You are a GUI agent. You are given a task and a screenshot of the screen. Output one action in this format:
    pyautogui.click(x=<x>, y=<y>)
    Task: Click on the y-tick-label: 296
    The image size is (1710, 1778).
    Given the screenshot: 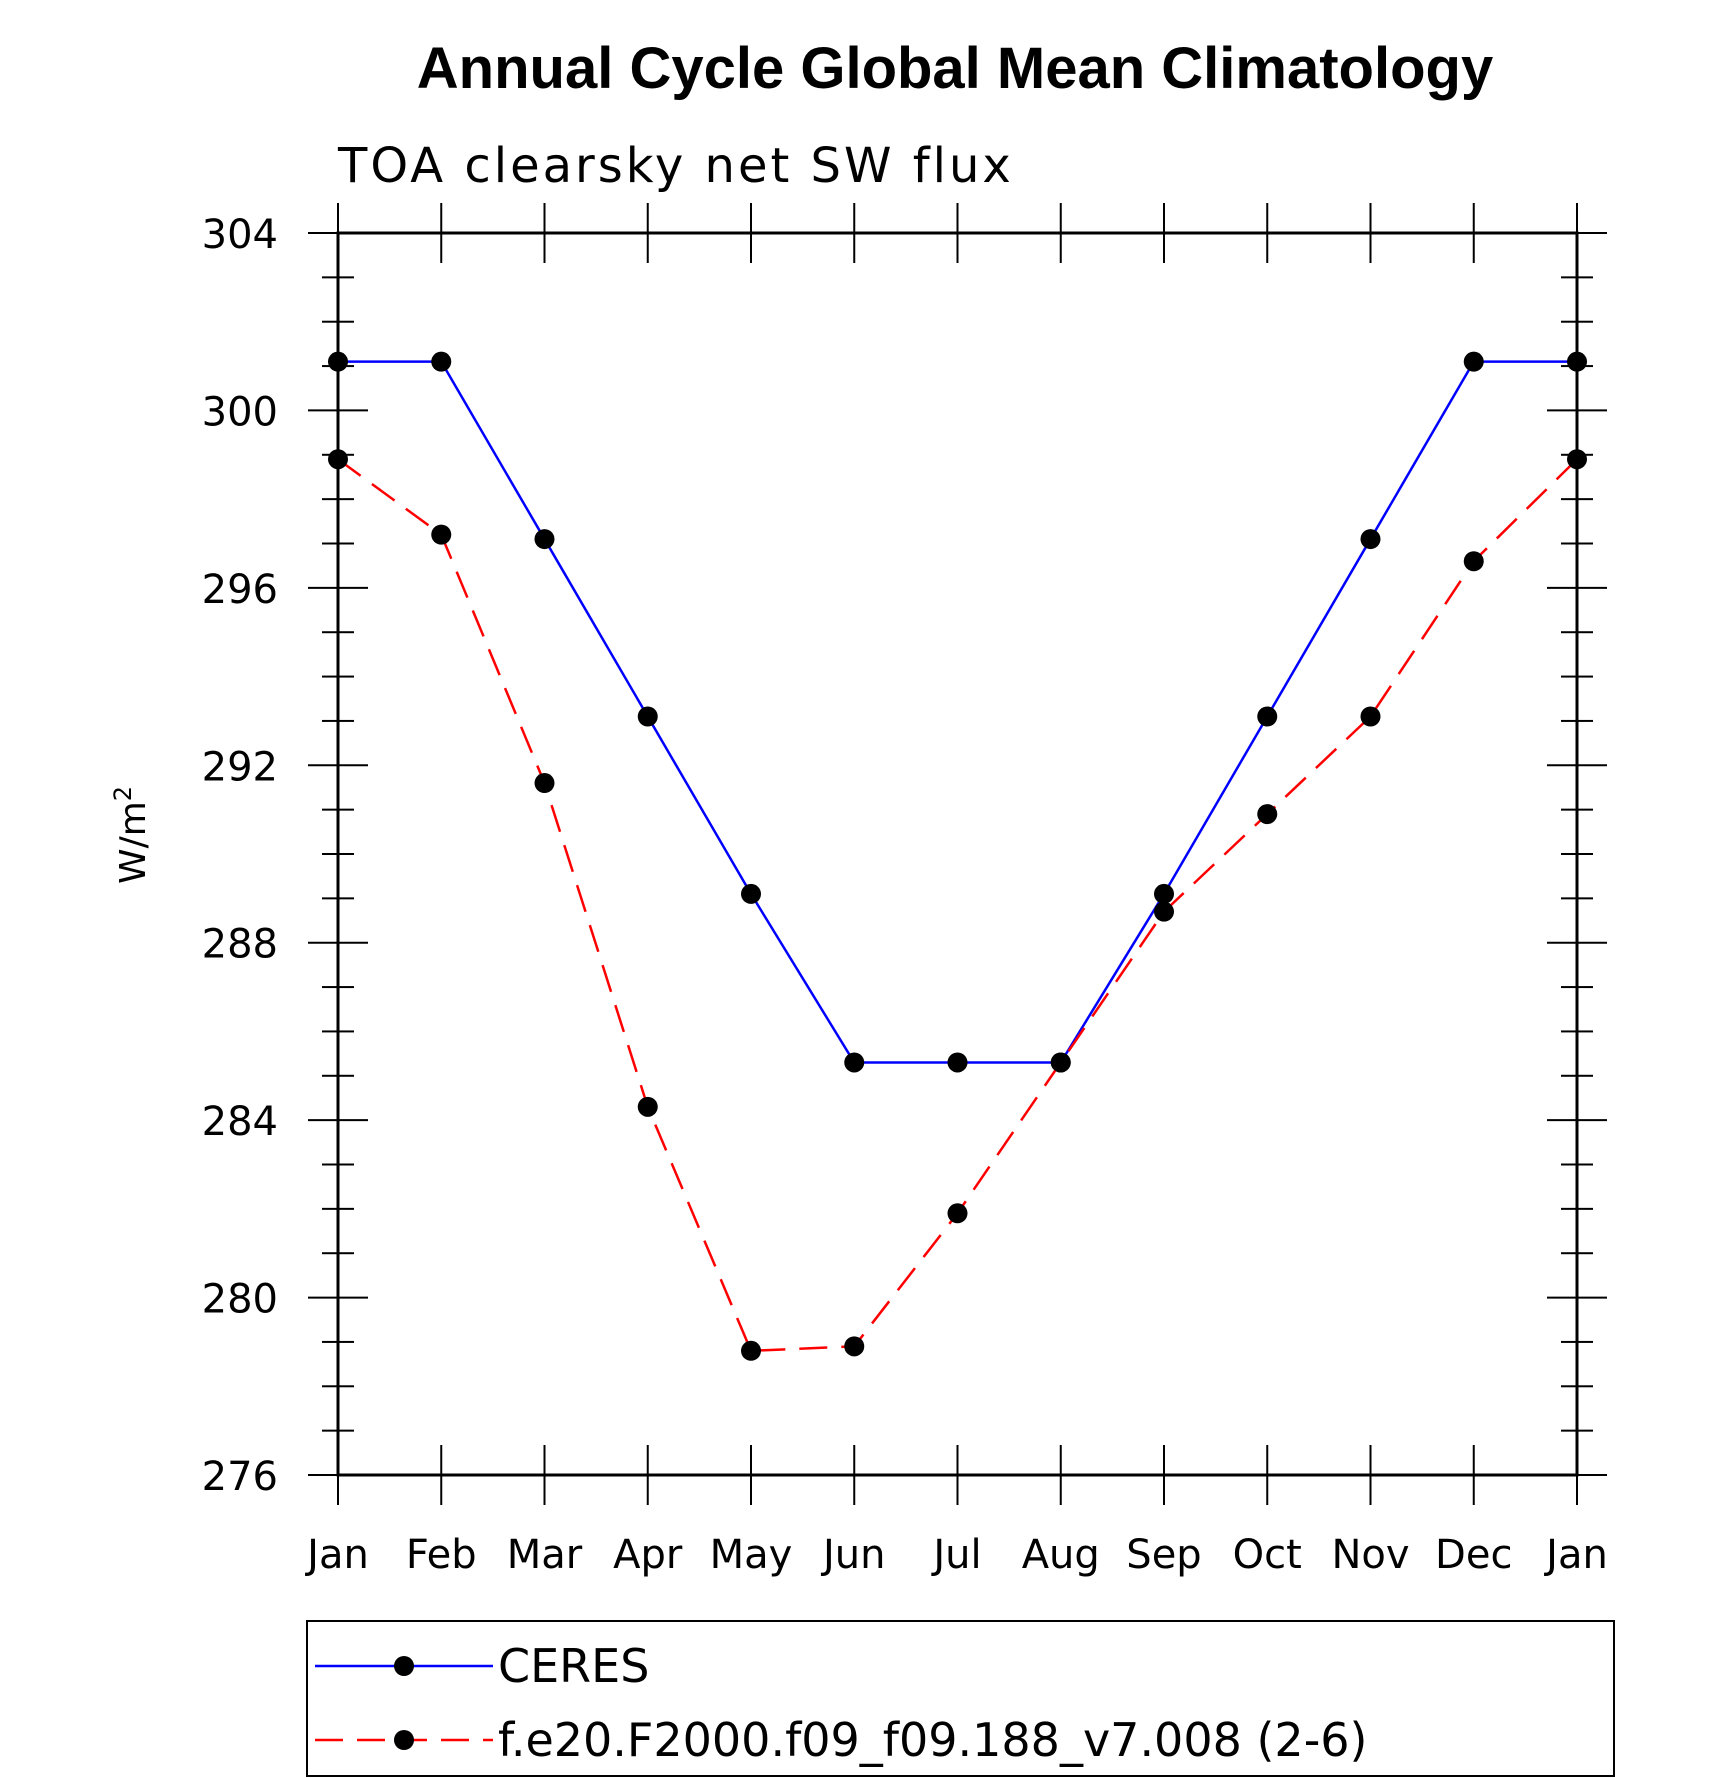 What is the action you would take?
    pyautogui.click(x=240, y=590)
    